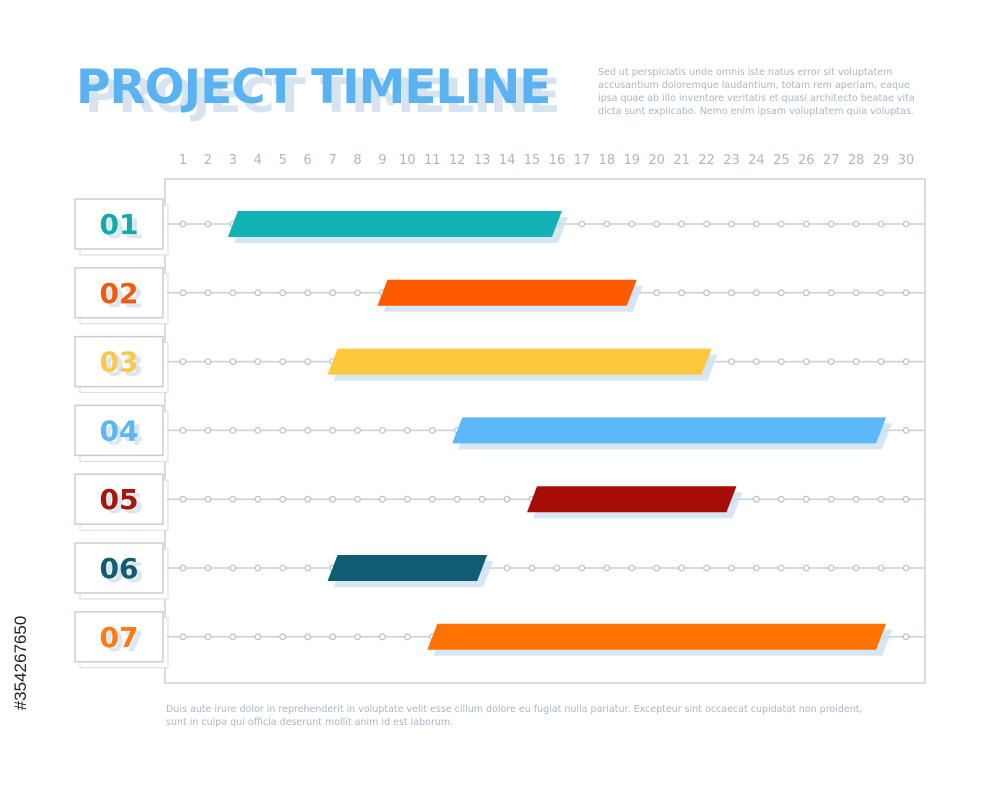  I want to click on x-tick-label: 9, so click(382, 160).